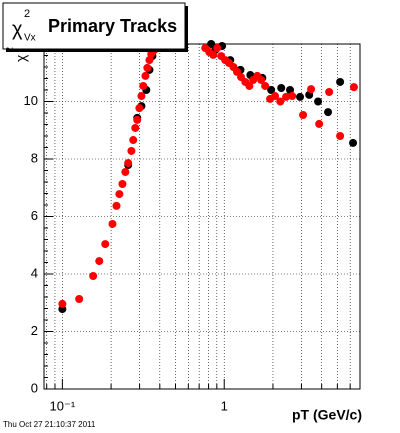 The image size is (400, 433). I want to click on y-tick-label: 2, so click(34, 330).